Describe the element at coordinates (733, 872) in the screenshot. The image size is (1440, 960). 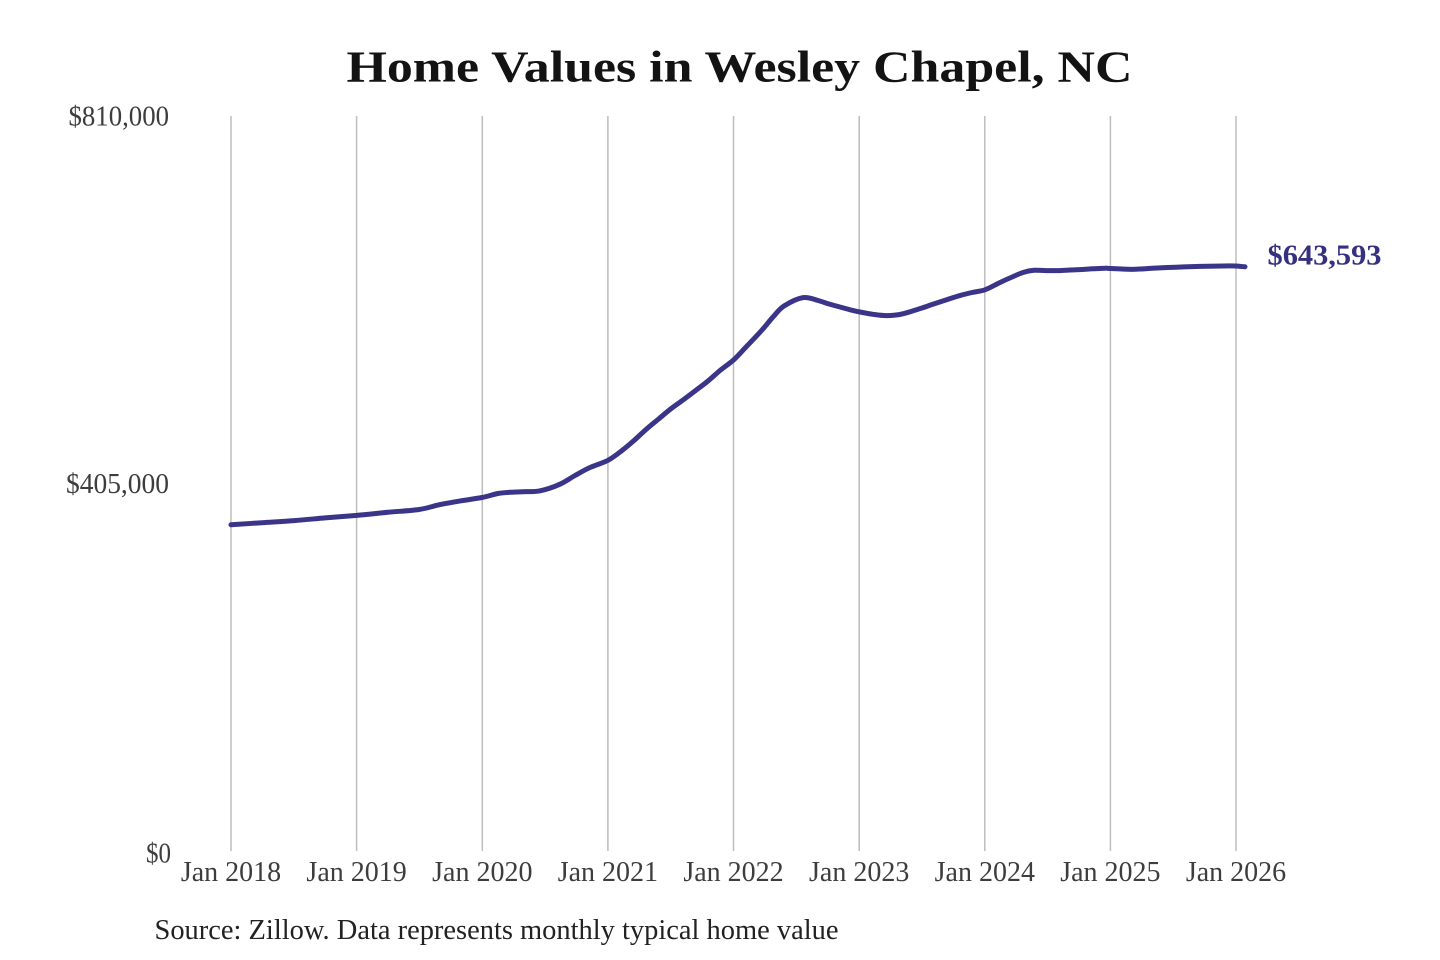
I see `svg-text: Jan 2022` at that location.